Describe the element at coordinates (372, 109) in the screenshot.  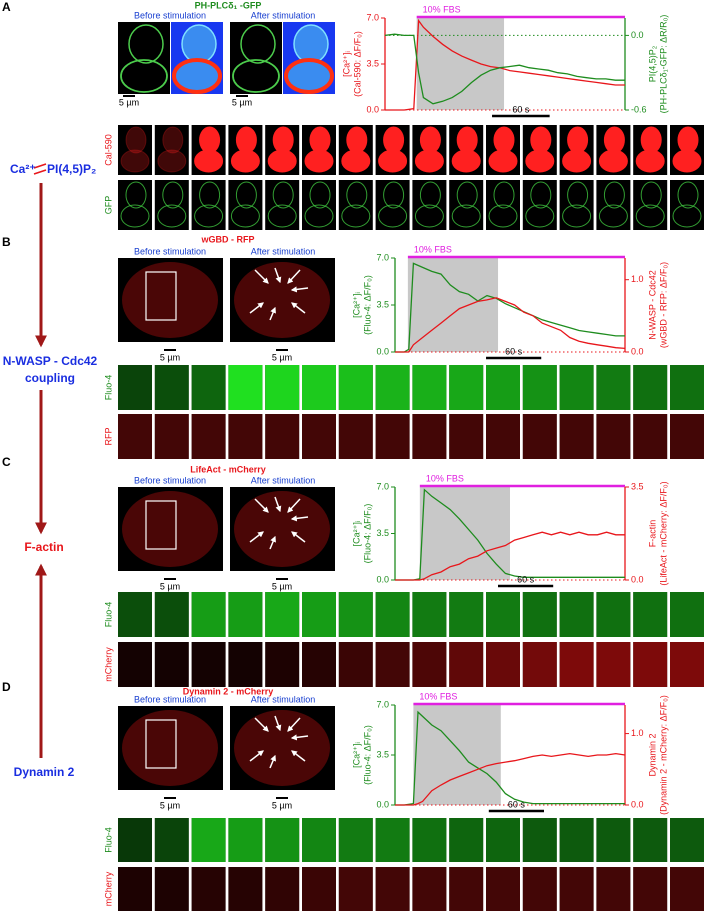
I see `y-tick-label: 0.0` at that location.